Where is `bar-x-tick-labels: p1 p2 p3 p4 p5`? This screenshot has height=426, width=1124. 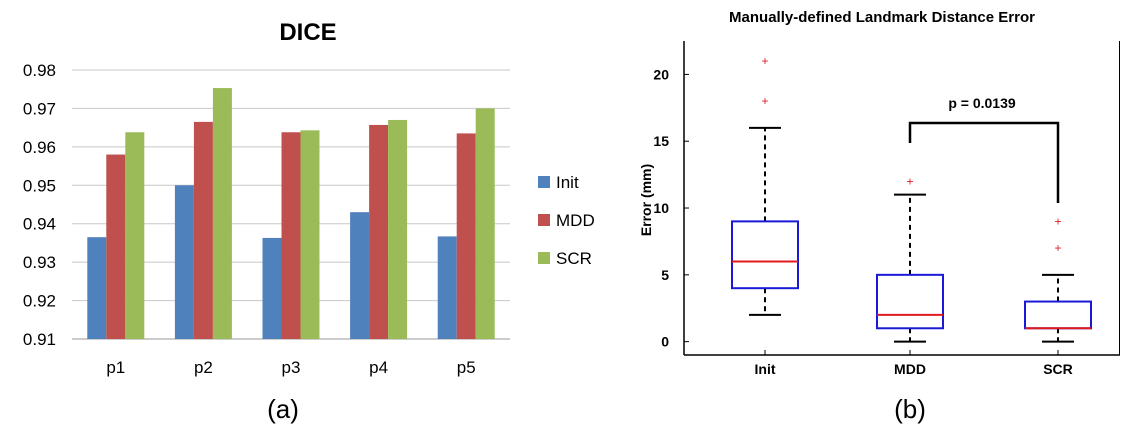 bar-x-tick-labels: p1 p2 p3 p4 p5 is located at coordinates (290, 367).